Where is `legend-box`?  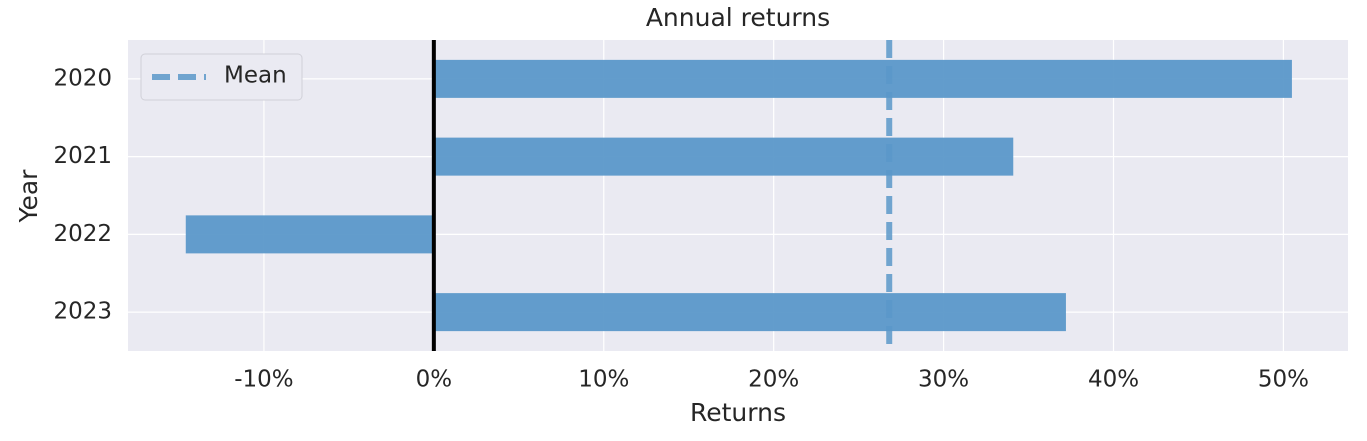 legend-box is located at coordinates (221, 77).